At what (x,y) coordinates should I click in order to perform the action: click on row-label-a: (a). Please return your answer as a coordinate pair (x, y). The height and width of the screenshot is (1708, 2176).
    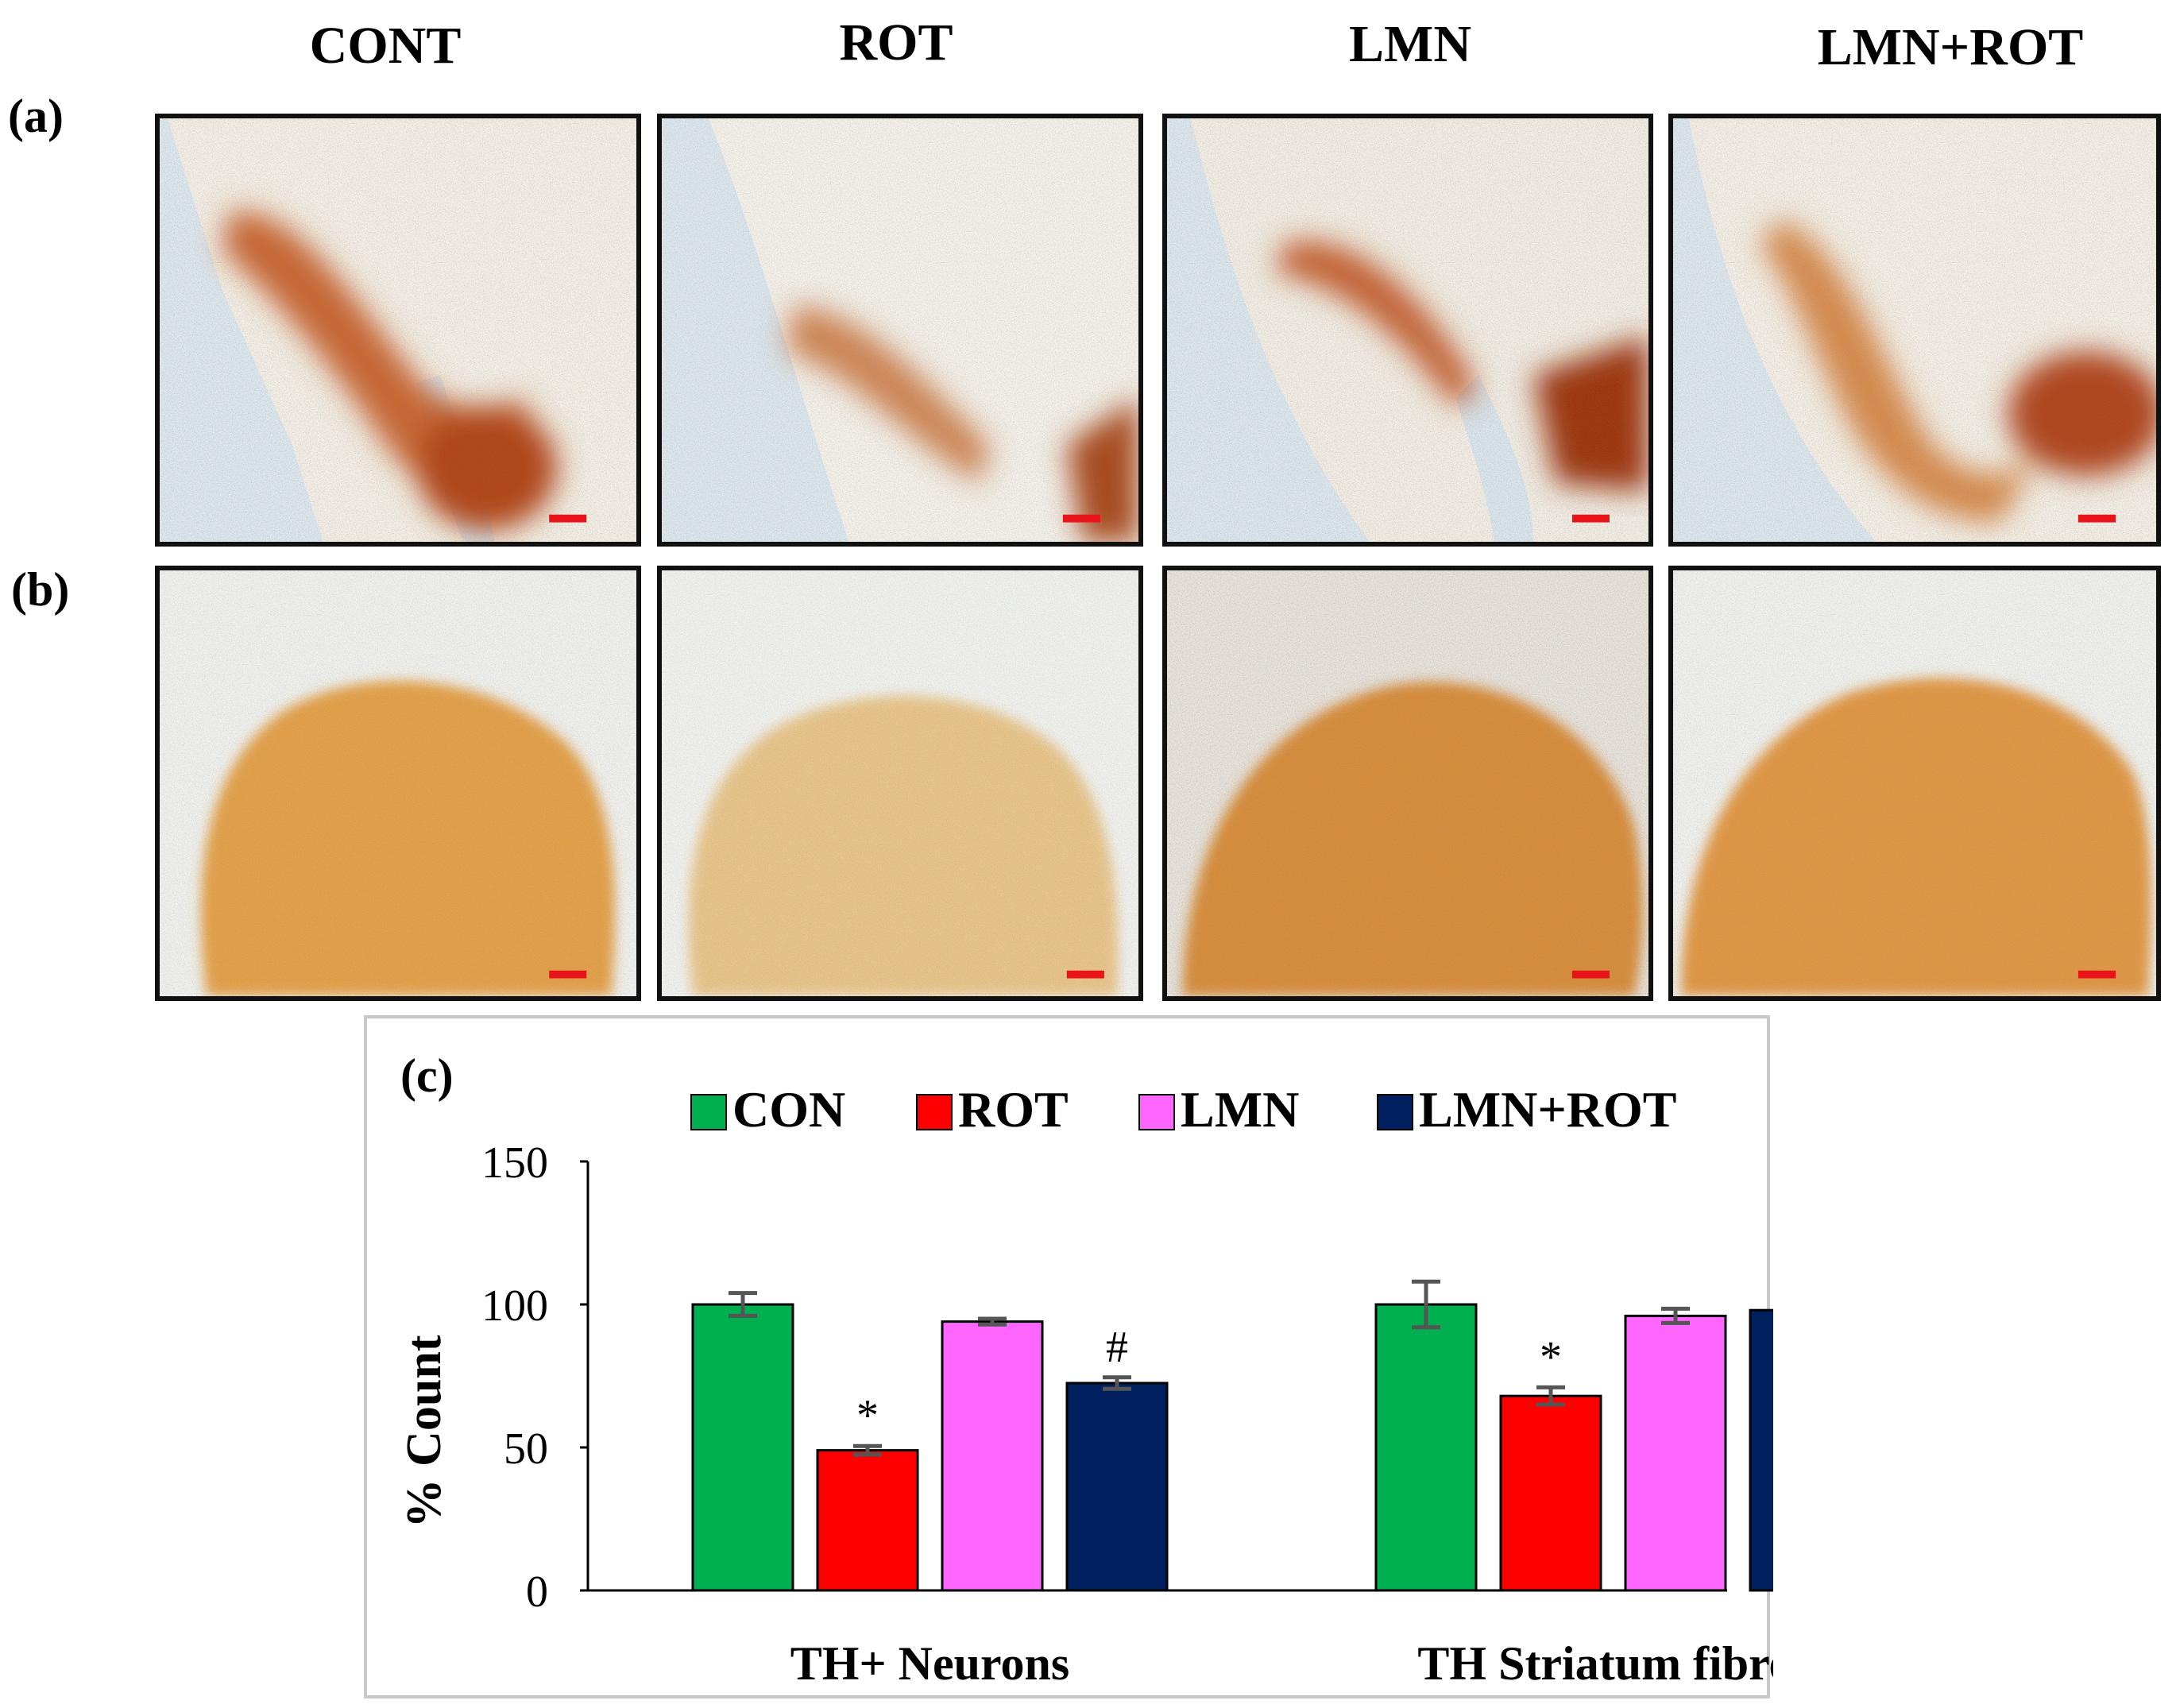
    Looking at the image, I should click on (36, 116).